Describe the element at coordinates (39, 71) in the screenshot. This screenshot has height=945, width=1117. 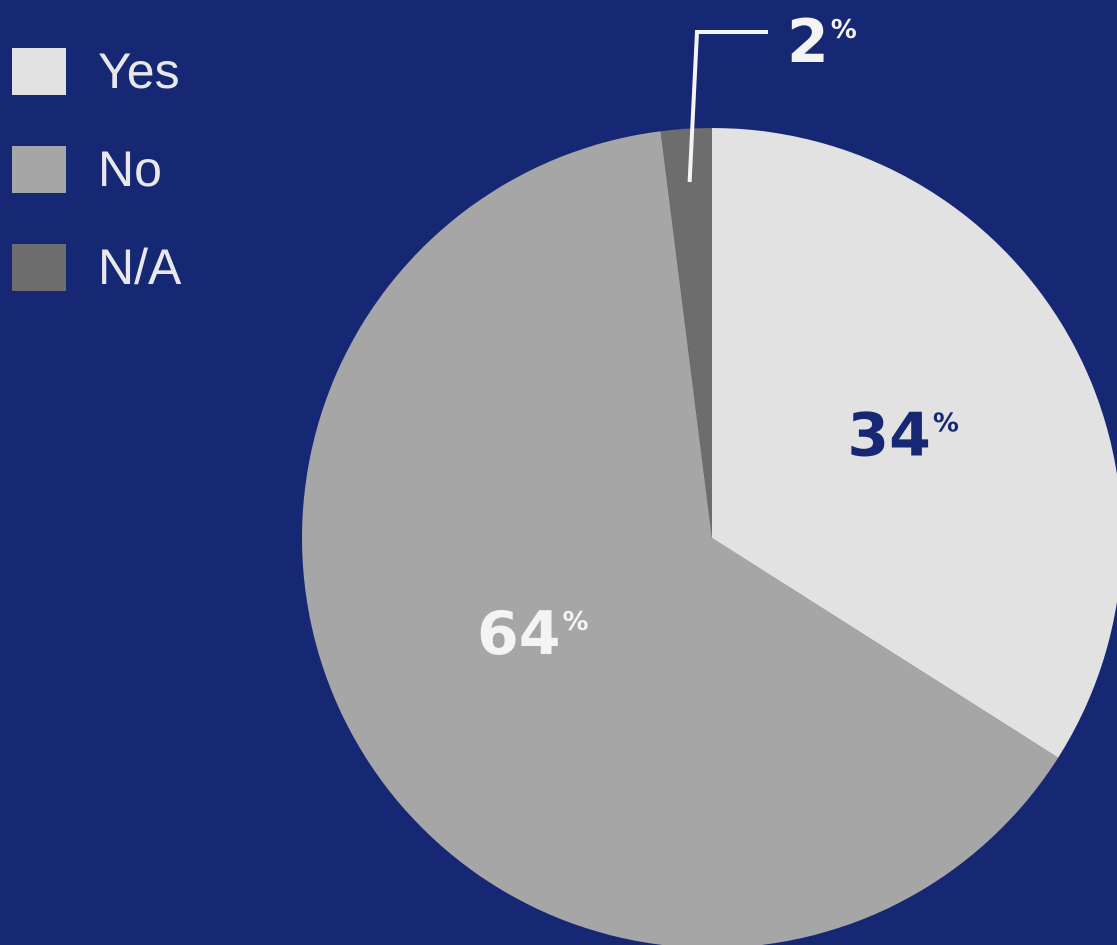
I see `legend-swatch-yes` at that location.